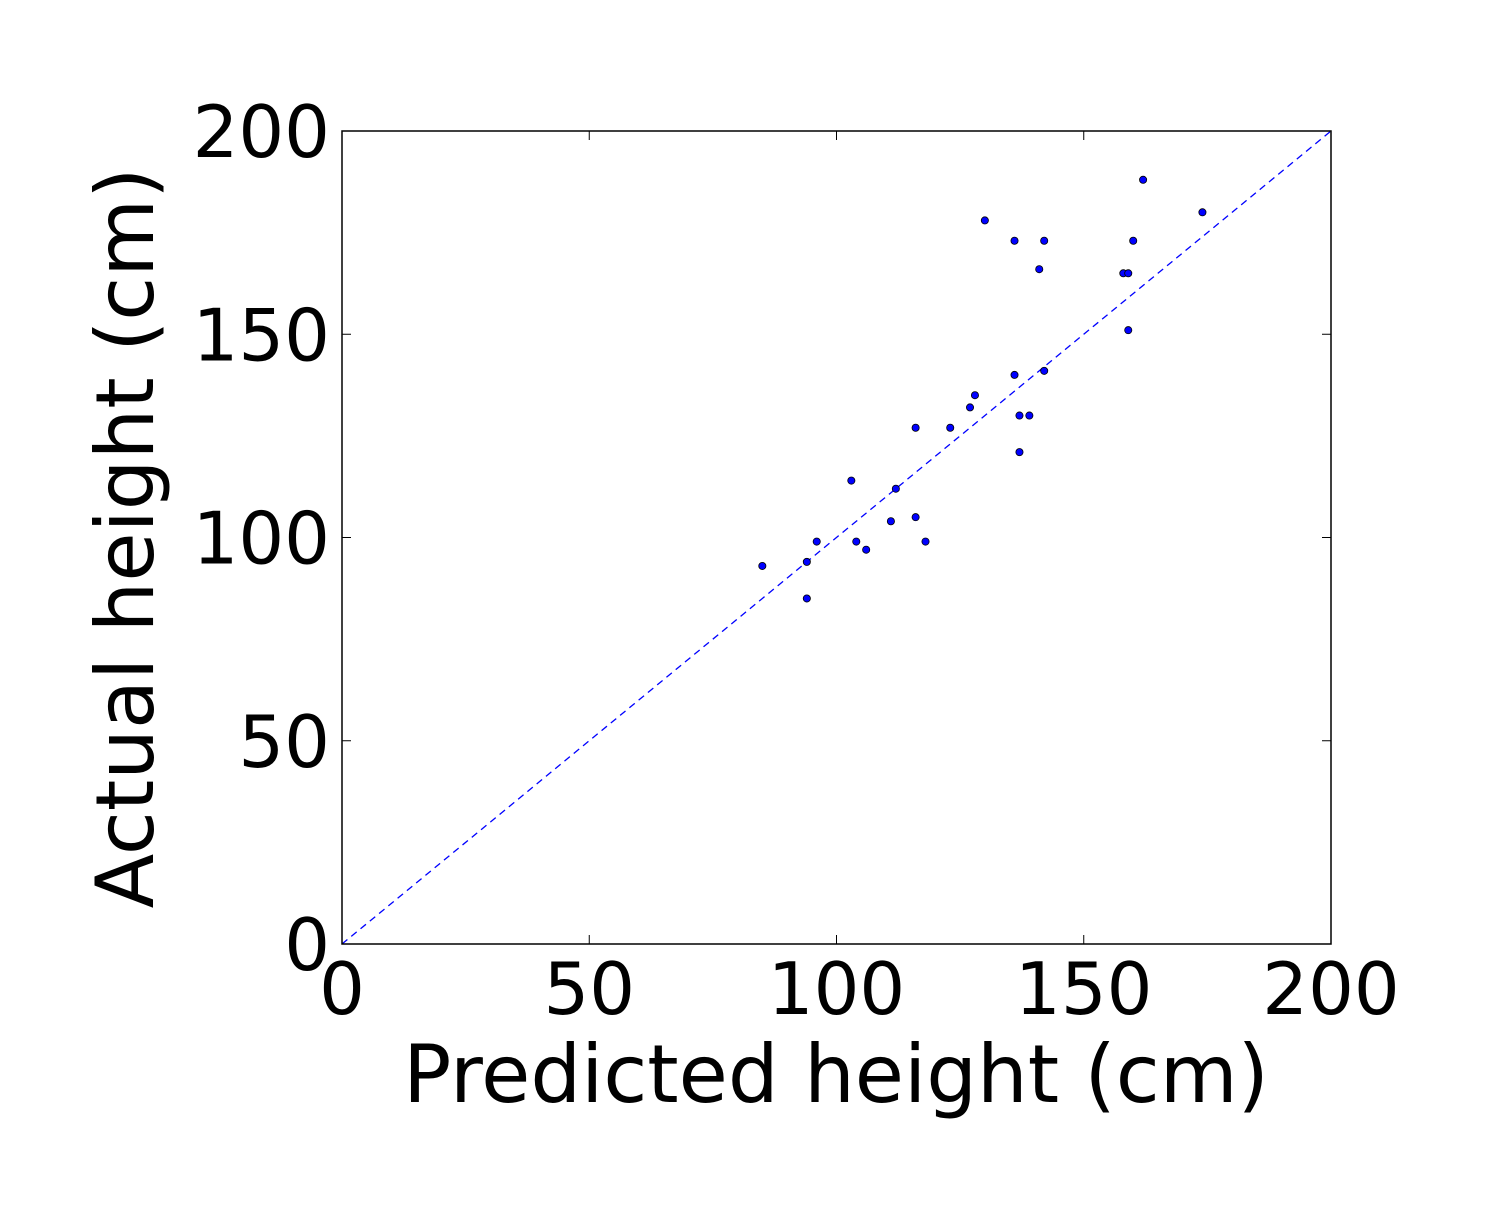 The height and width of the screenshot is (1207, 1500). I want to click on x-axis-label: Predicted height (cm), so click(836, 1074).